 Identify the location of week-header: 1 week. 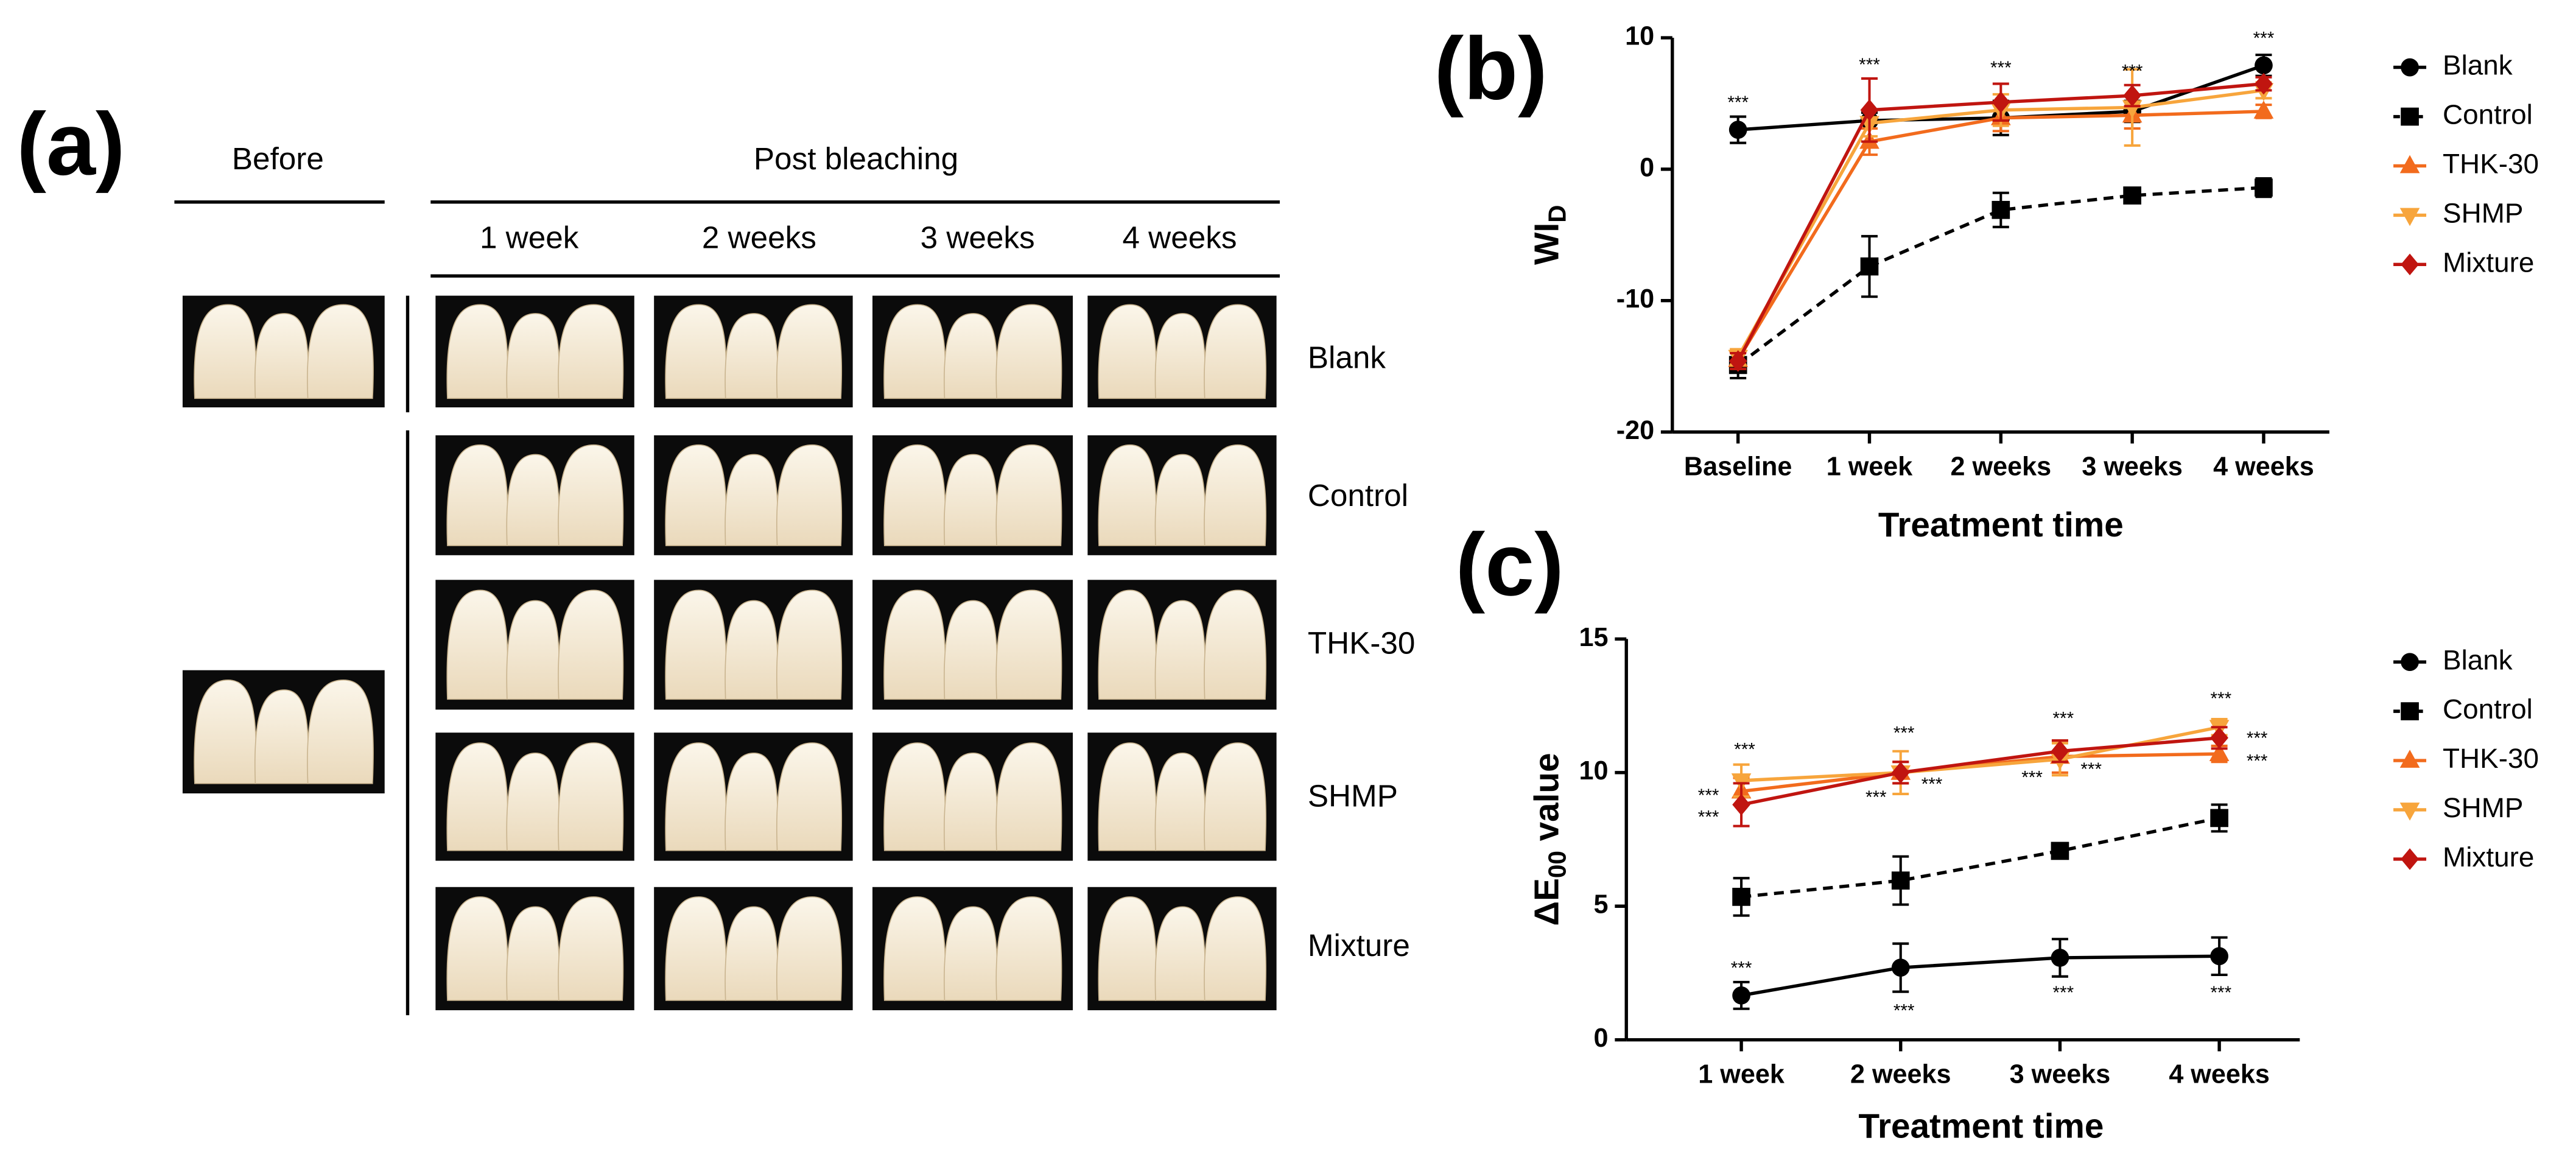
(529, 237).